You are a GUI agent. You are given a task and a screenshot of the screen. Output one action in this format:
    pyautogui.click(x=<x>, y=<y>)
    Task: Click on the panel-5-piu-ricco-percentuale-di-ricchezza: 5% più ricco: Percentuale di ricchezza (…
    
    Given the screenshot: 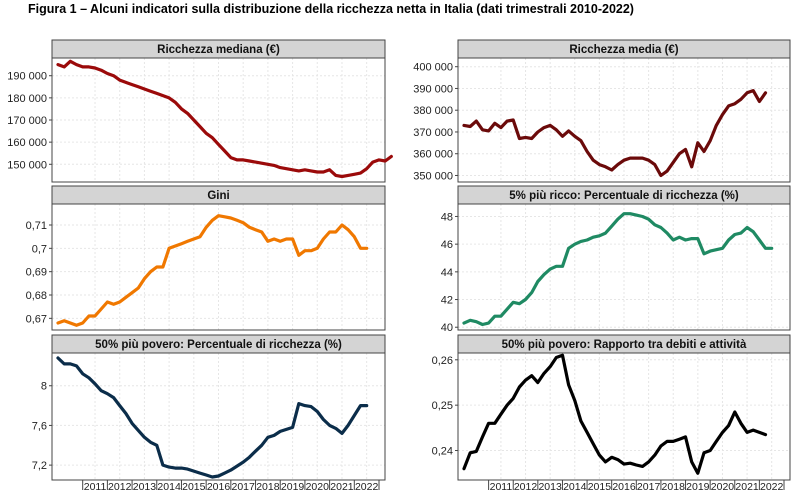 What is the action you would take?
    pyautogui.click(x=616, y=259)
    